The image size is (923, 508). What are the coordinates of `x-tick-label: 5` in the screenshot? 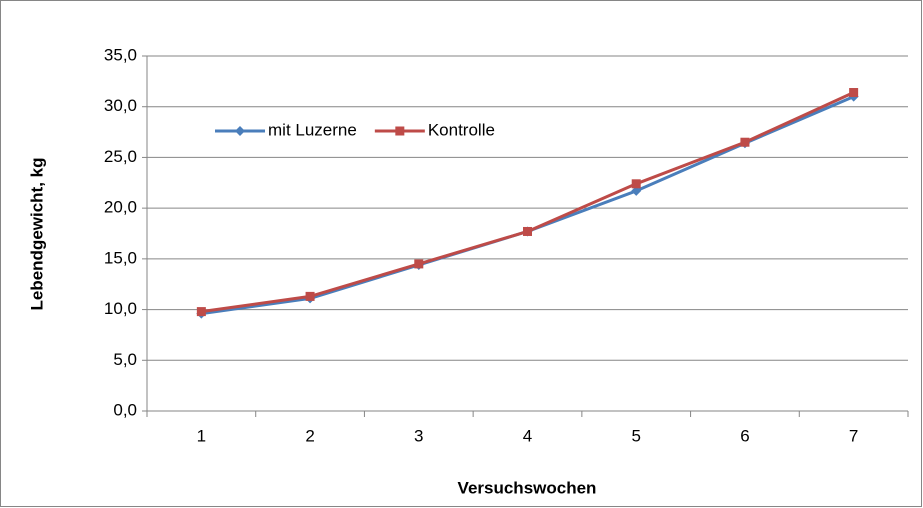 It's located at (635, 435).